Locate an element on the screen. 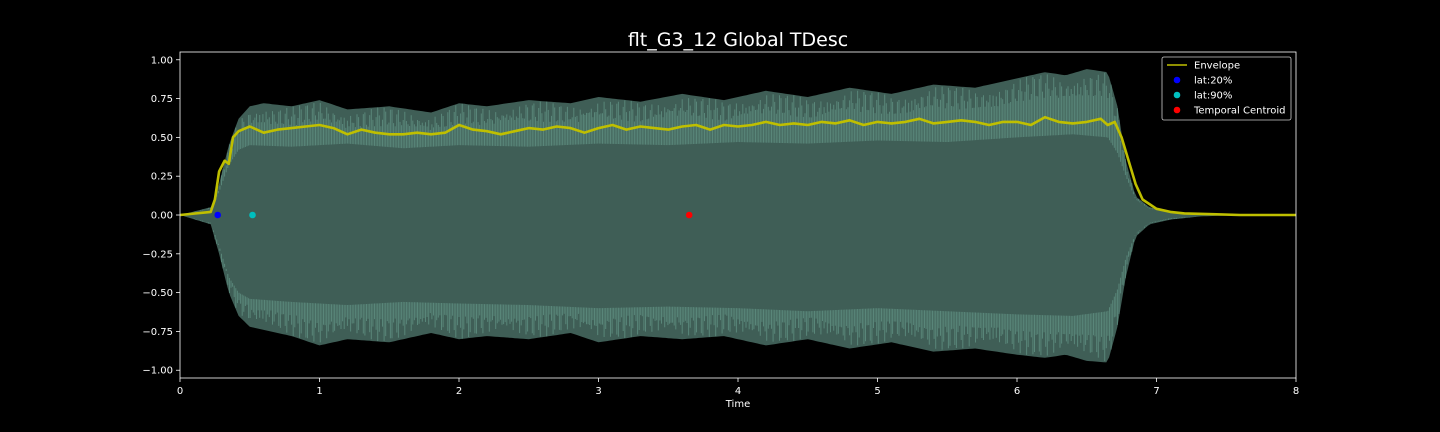 The width and height of the screenshot is (1440, 432). x-tick-label: 0 is located at coordinates (180, 391).